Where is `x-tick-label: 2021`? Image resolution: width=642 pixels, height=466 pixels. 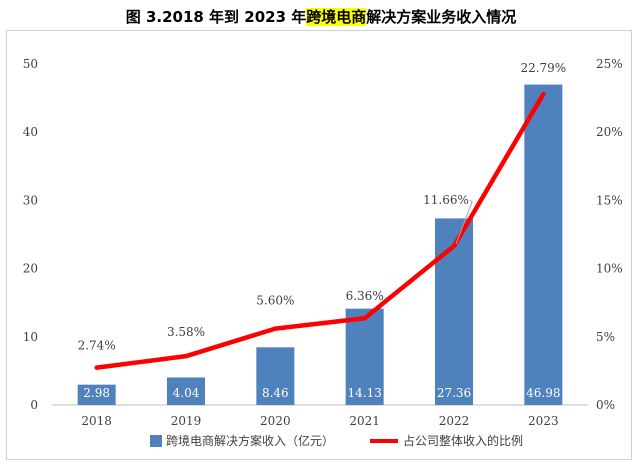
x-tick-label: 2021 is located at coordinates (364, 421).